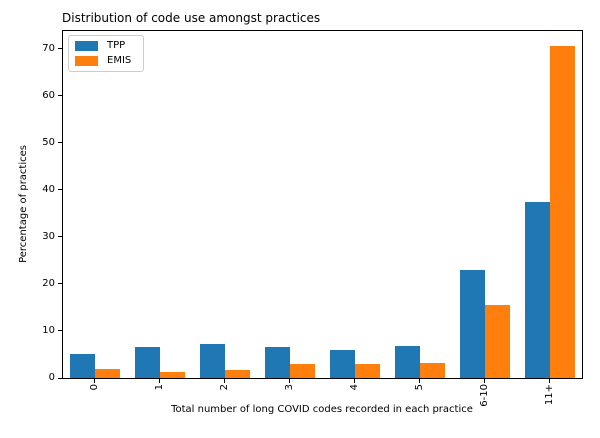  Describe the element at coordinates (119, 60) in the screenshot. I see `legend-label-emis: EMIS` at that location.